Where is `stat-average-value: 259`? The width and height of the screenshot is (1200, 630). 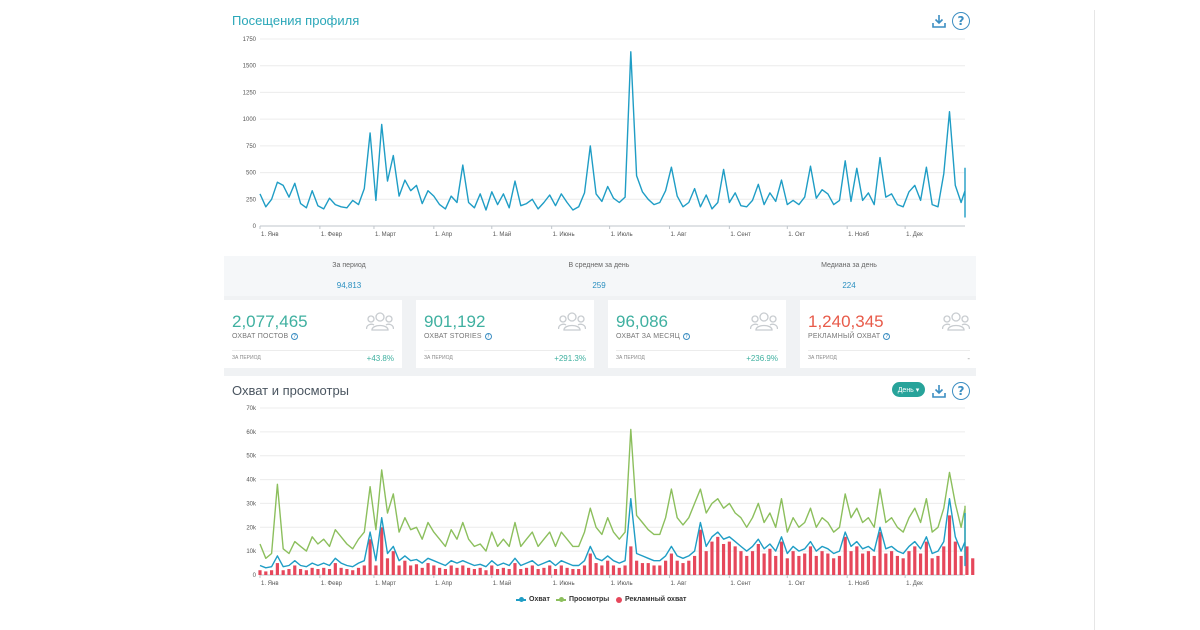 stat-average-value: 259 is located at coordinates (599, 285).